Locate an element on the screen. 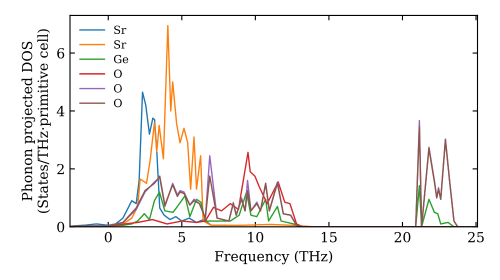 This screenshot has height=280, width=500. y-tick-label: 6 is located at coordinates (60, 53).